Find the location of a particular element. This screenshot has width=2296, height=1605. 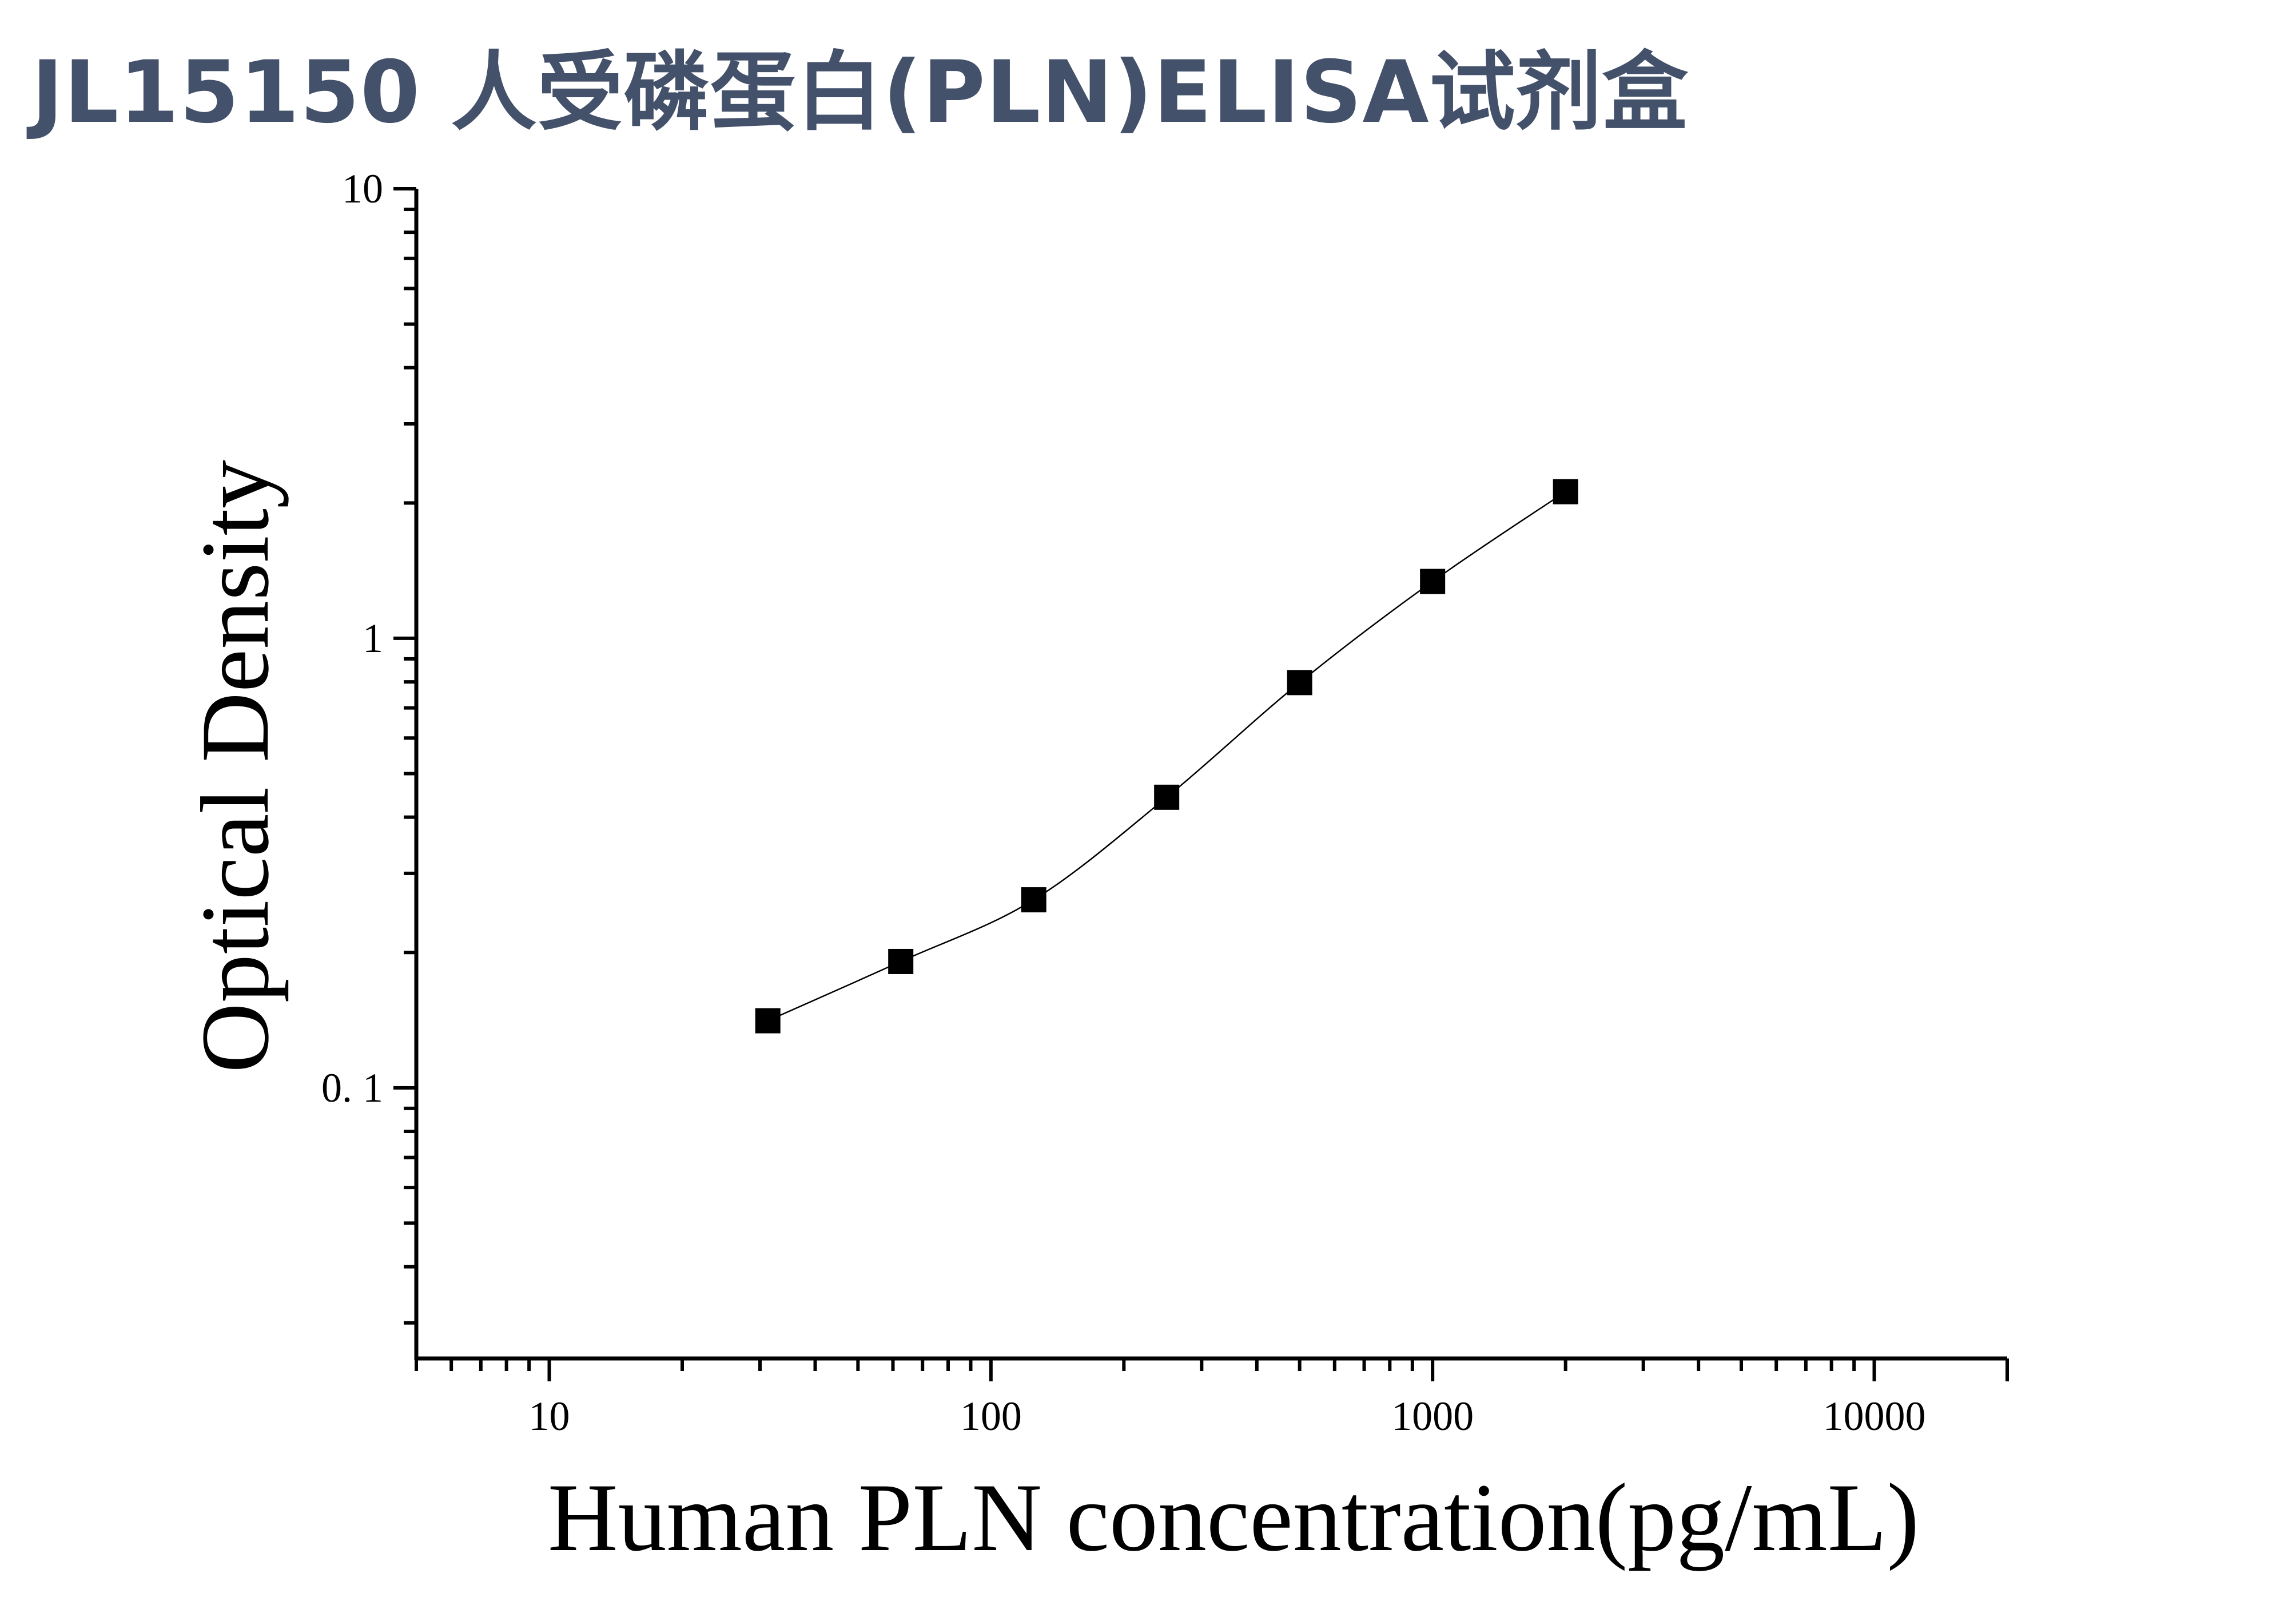

page-title: JL15150 人受磷蛋白(PLN)ELISA试剂盒 is located at coordinates (860, 92).